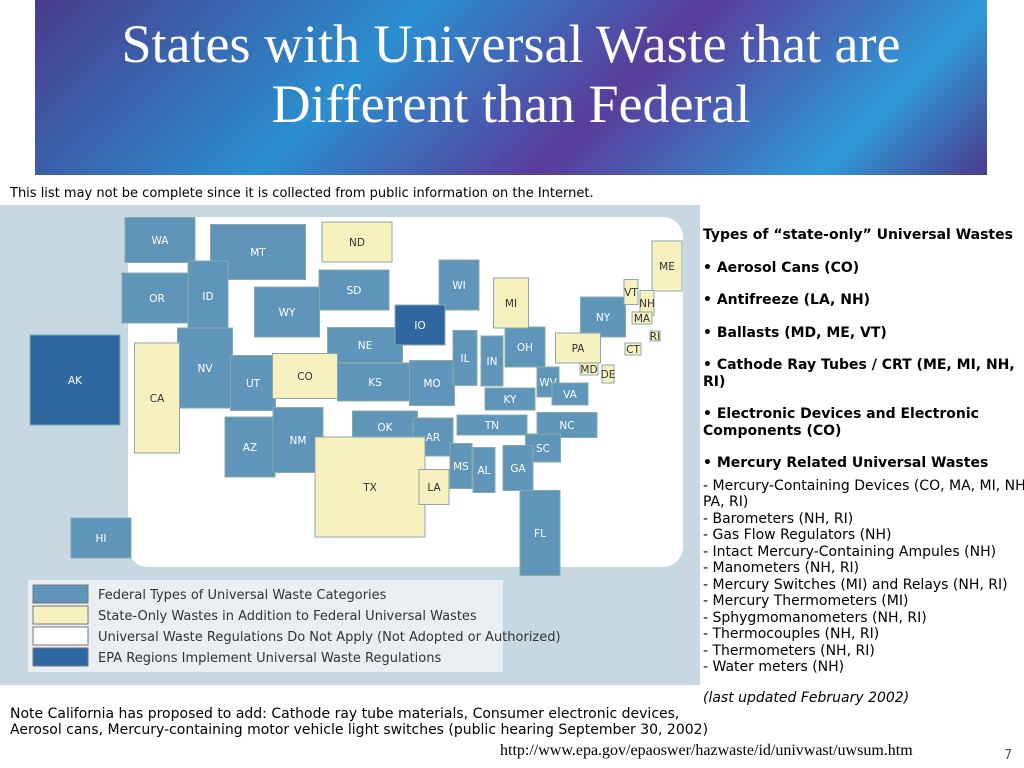 Image resolution: width=1024 pixels, height=768 pixels. What do you see at coordinates (850, 551) in the screenshot?
I see `item: - Intact Mercury-Containing Ampules (NH)` at bounding box center [850, 551].